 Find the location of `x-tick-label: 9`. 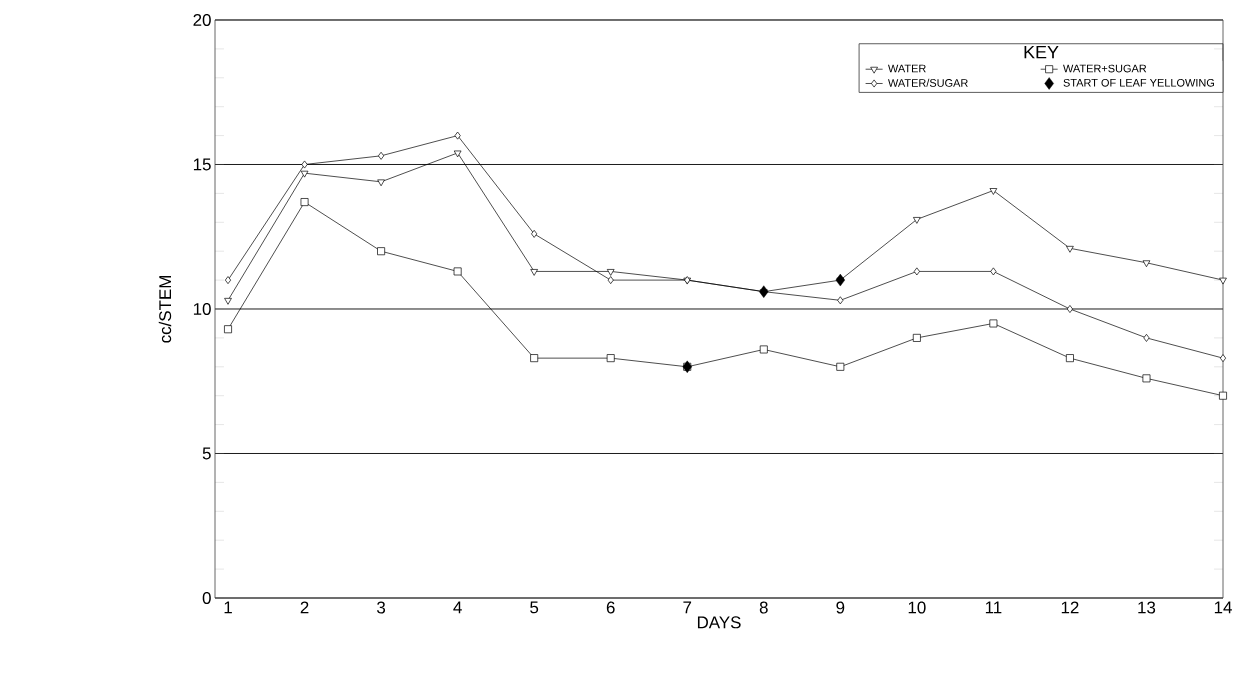

x-tick-label: 9 is located at coordinates (840, 607).